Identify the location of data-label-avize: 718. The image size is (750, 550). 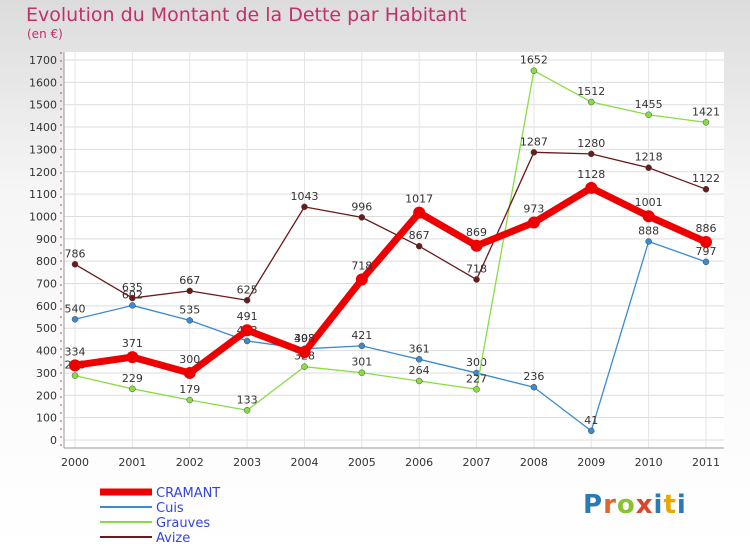
(476, 269).